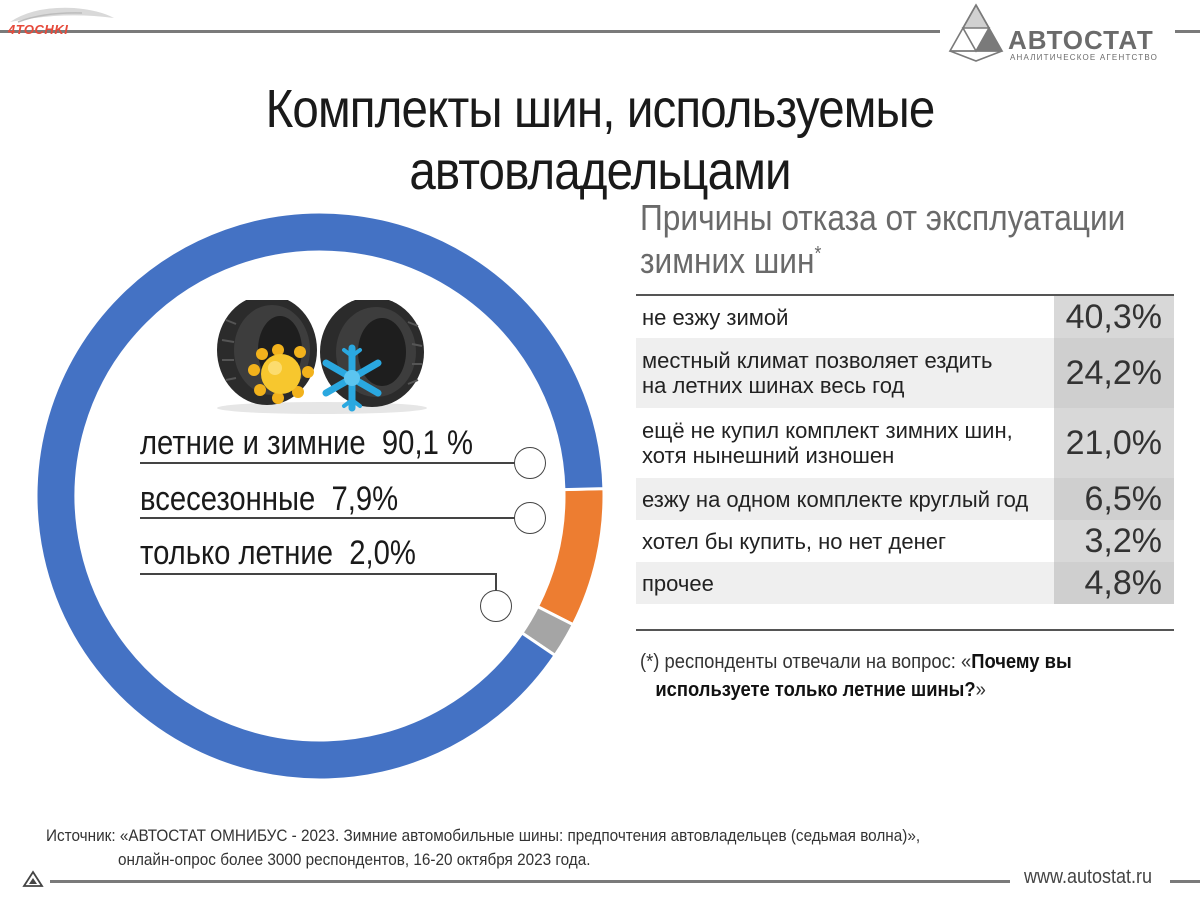 The image size is (1200, 900). What do you see at coordinates (845, 317) in the screenshot?
I see `reason-text: не езжу зимой` at bounding box center [845, 317].